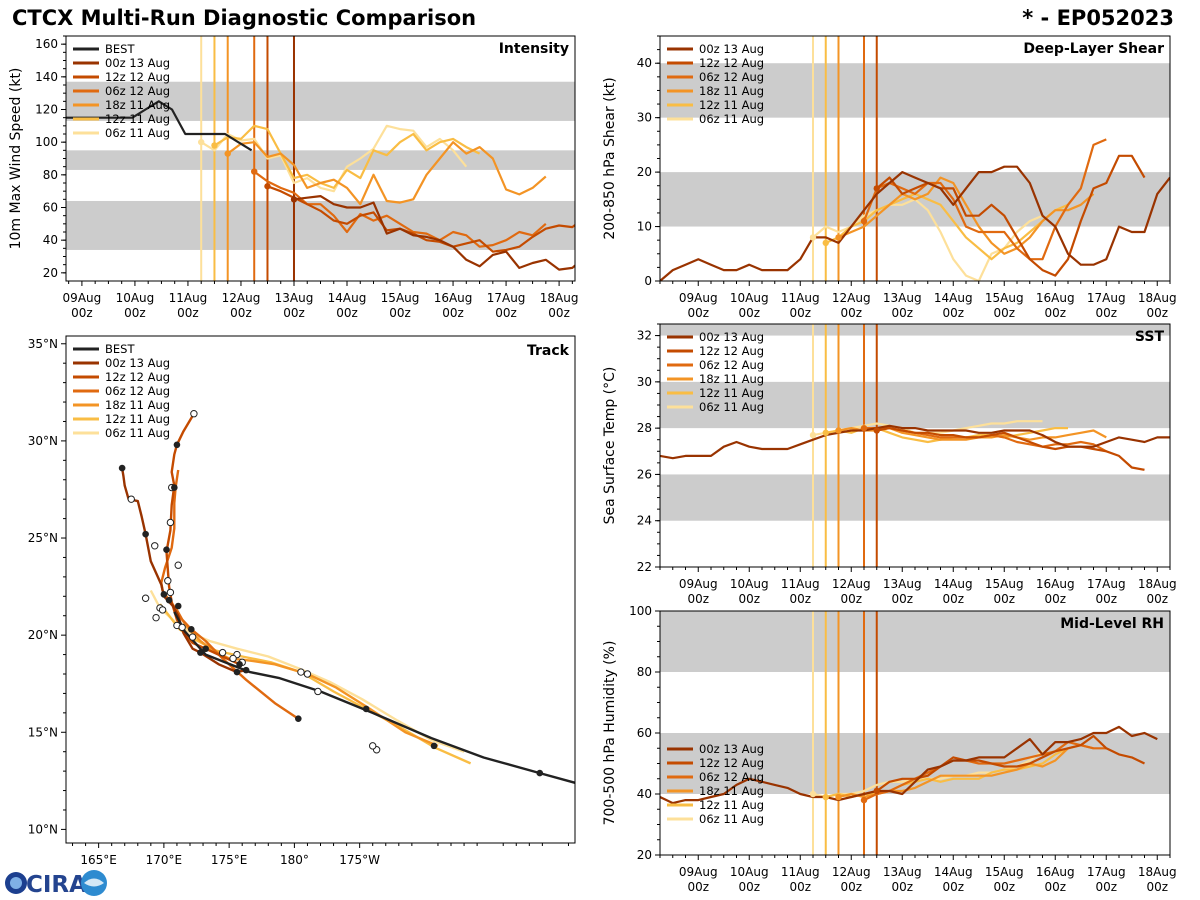 The image size is (1200, 900). I want to click on track-line-18z-11-aug, so click(304, 673).